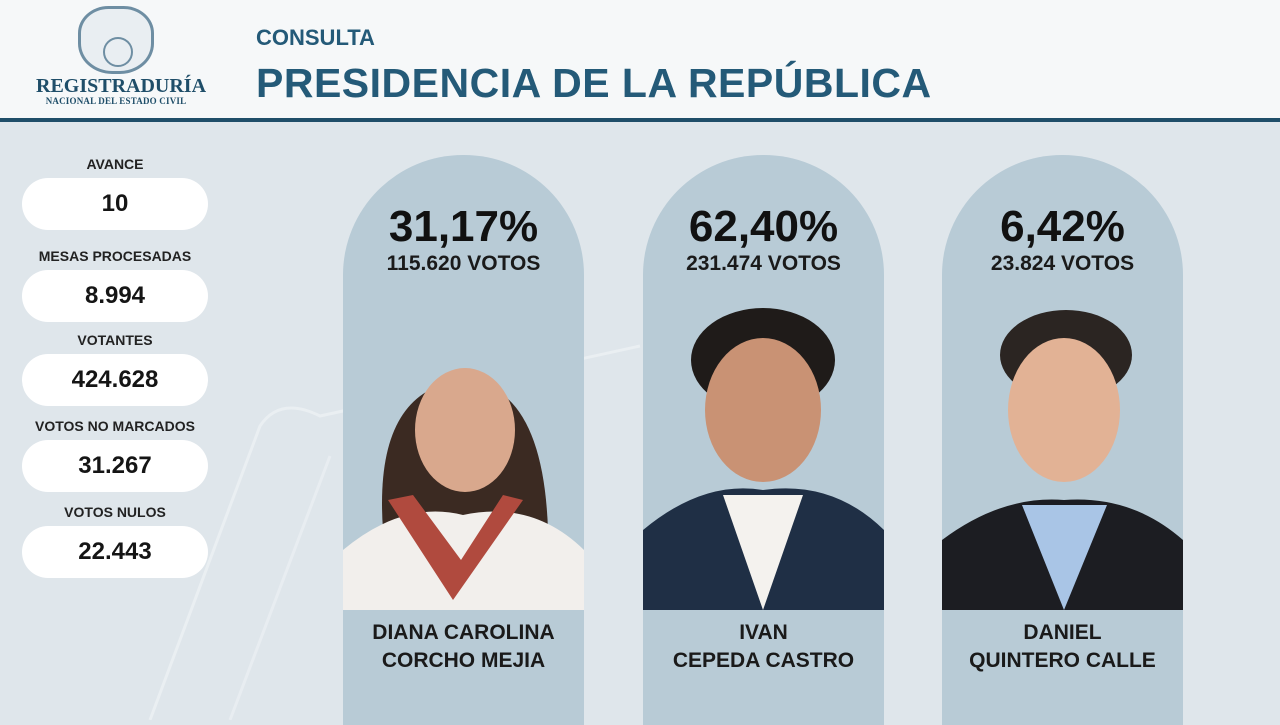 The image size is (1280, 725). Describe the element at coordinates (116, 101) in the screenshot. I see `logo-line2: NACIONAL DEL ESTADO CIVIL` at that location.